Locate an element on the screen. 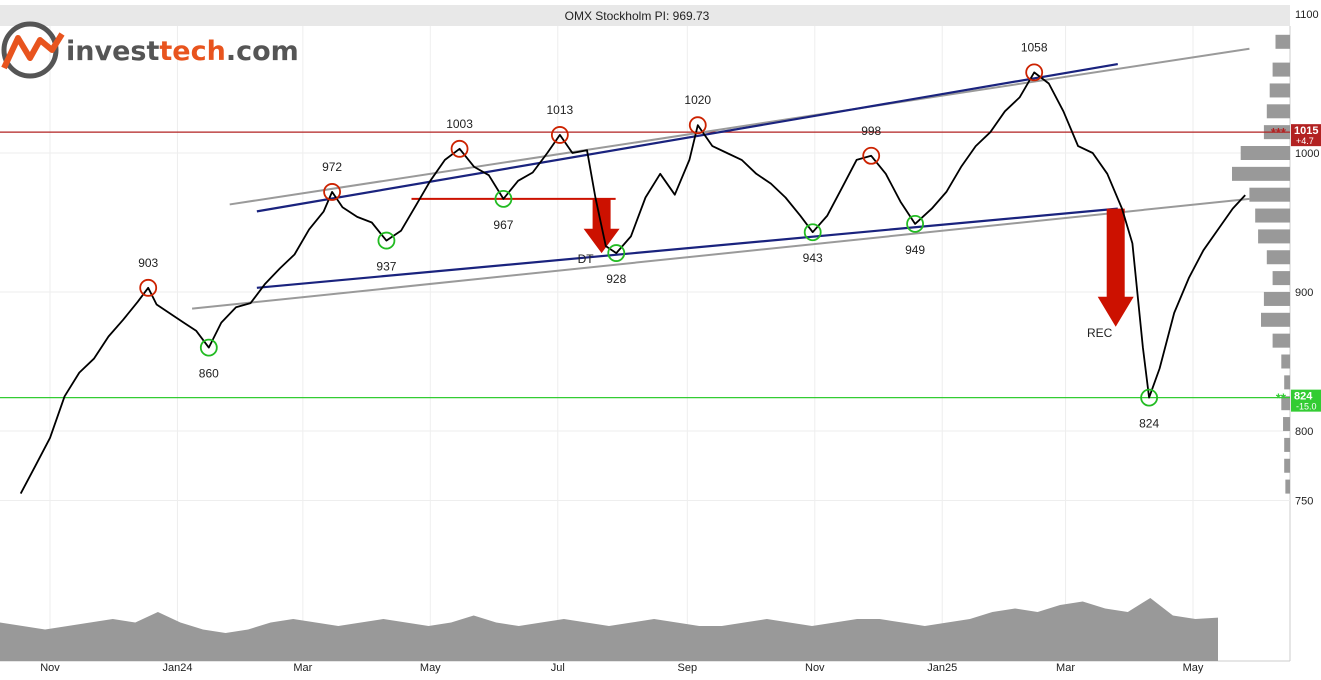 The image size is (1321, 680). level-value: 824 is located at coordinates (1303, 397).